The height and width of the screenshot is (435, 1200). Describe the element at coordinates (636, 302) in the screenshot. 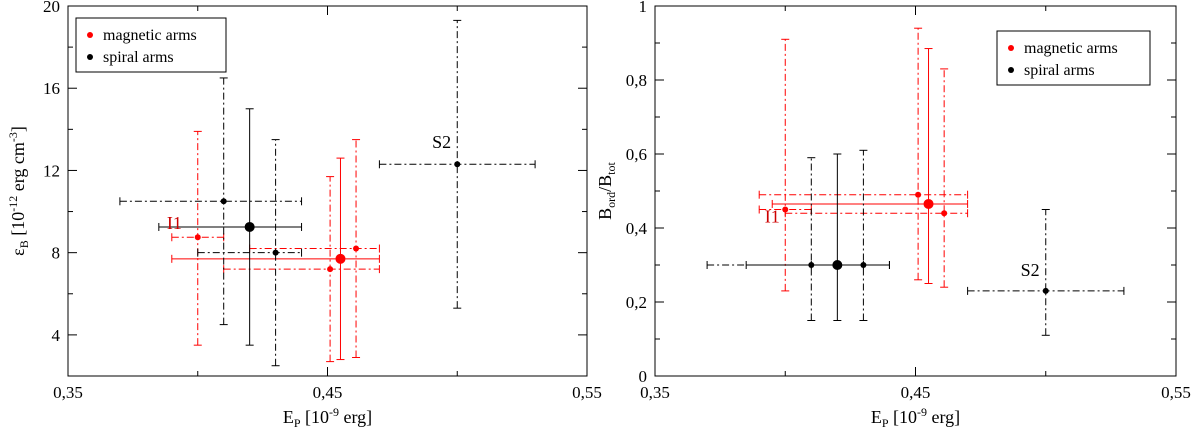

I see `y-tick-label: 0,2` at that location.